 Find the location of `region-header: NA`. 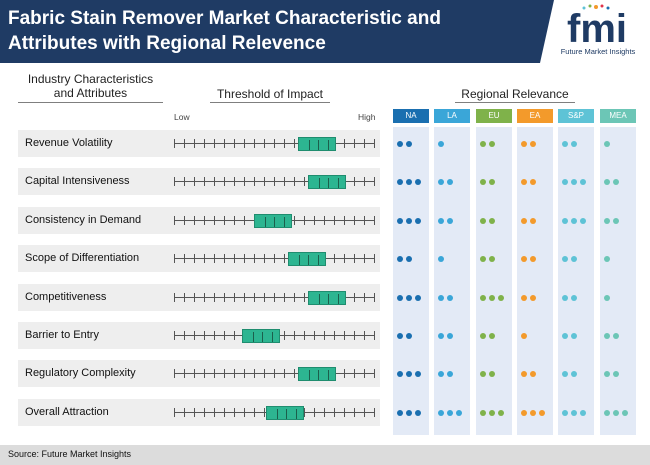

region-header: NA is located at coordinates (411, 116).